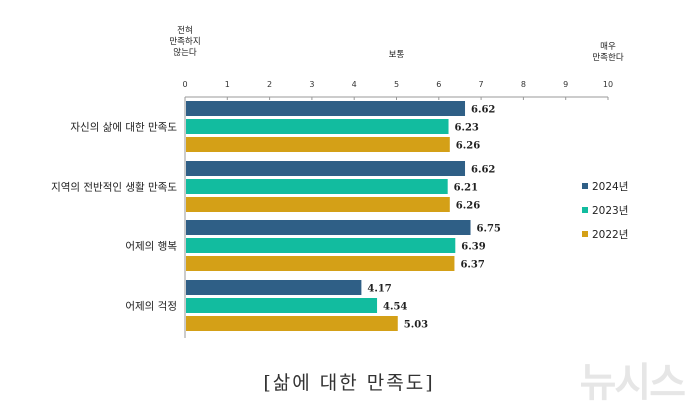 The width and height of the screenshot is (698, 420). Describe the element at coordinates (416, 325) in the screenshot. I see `data-label: 5.03` at that location.